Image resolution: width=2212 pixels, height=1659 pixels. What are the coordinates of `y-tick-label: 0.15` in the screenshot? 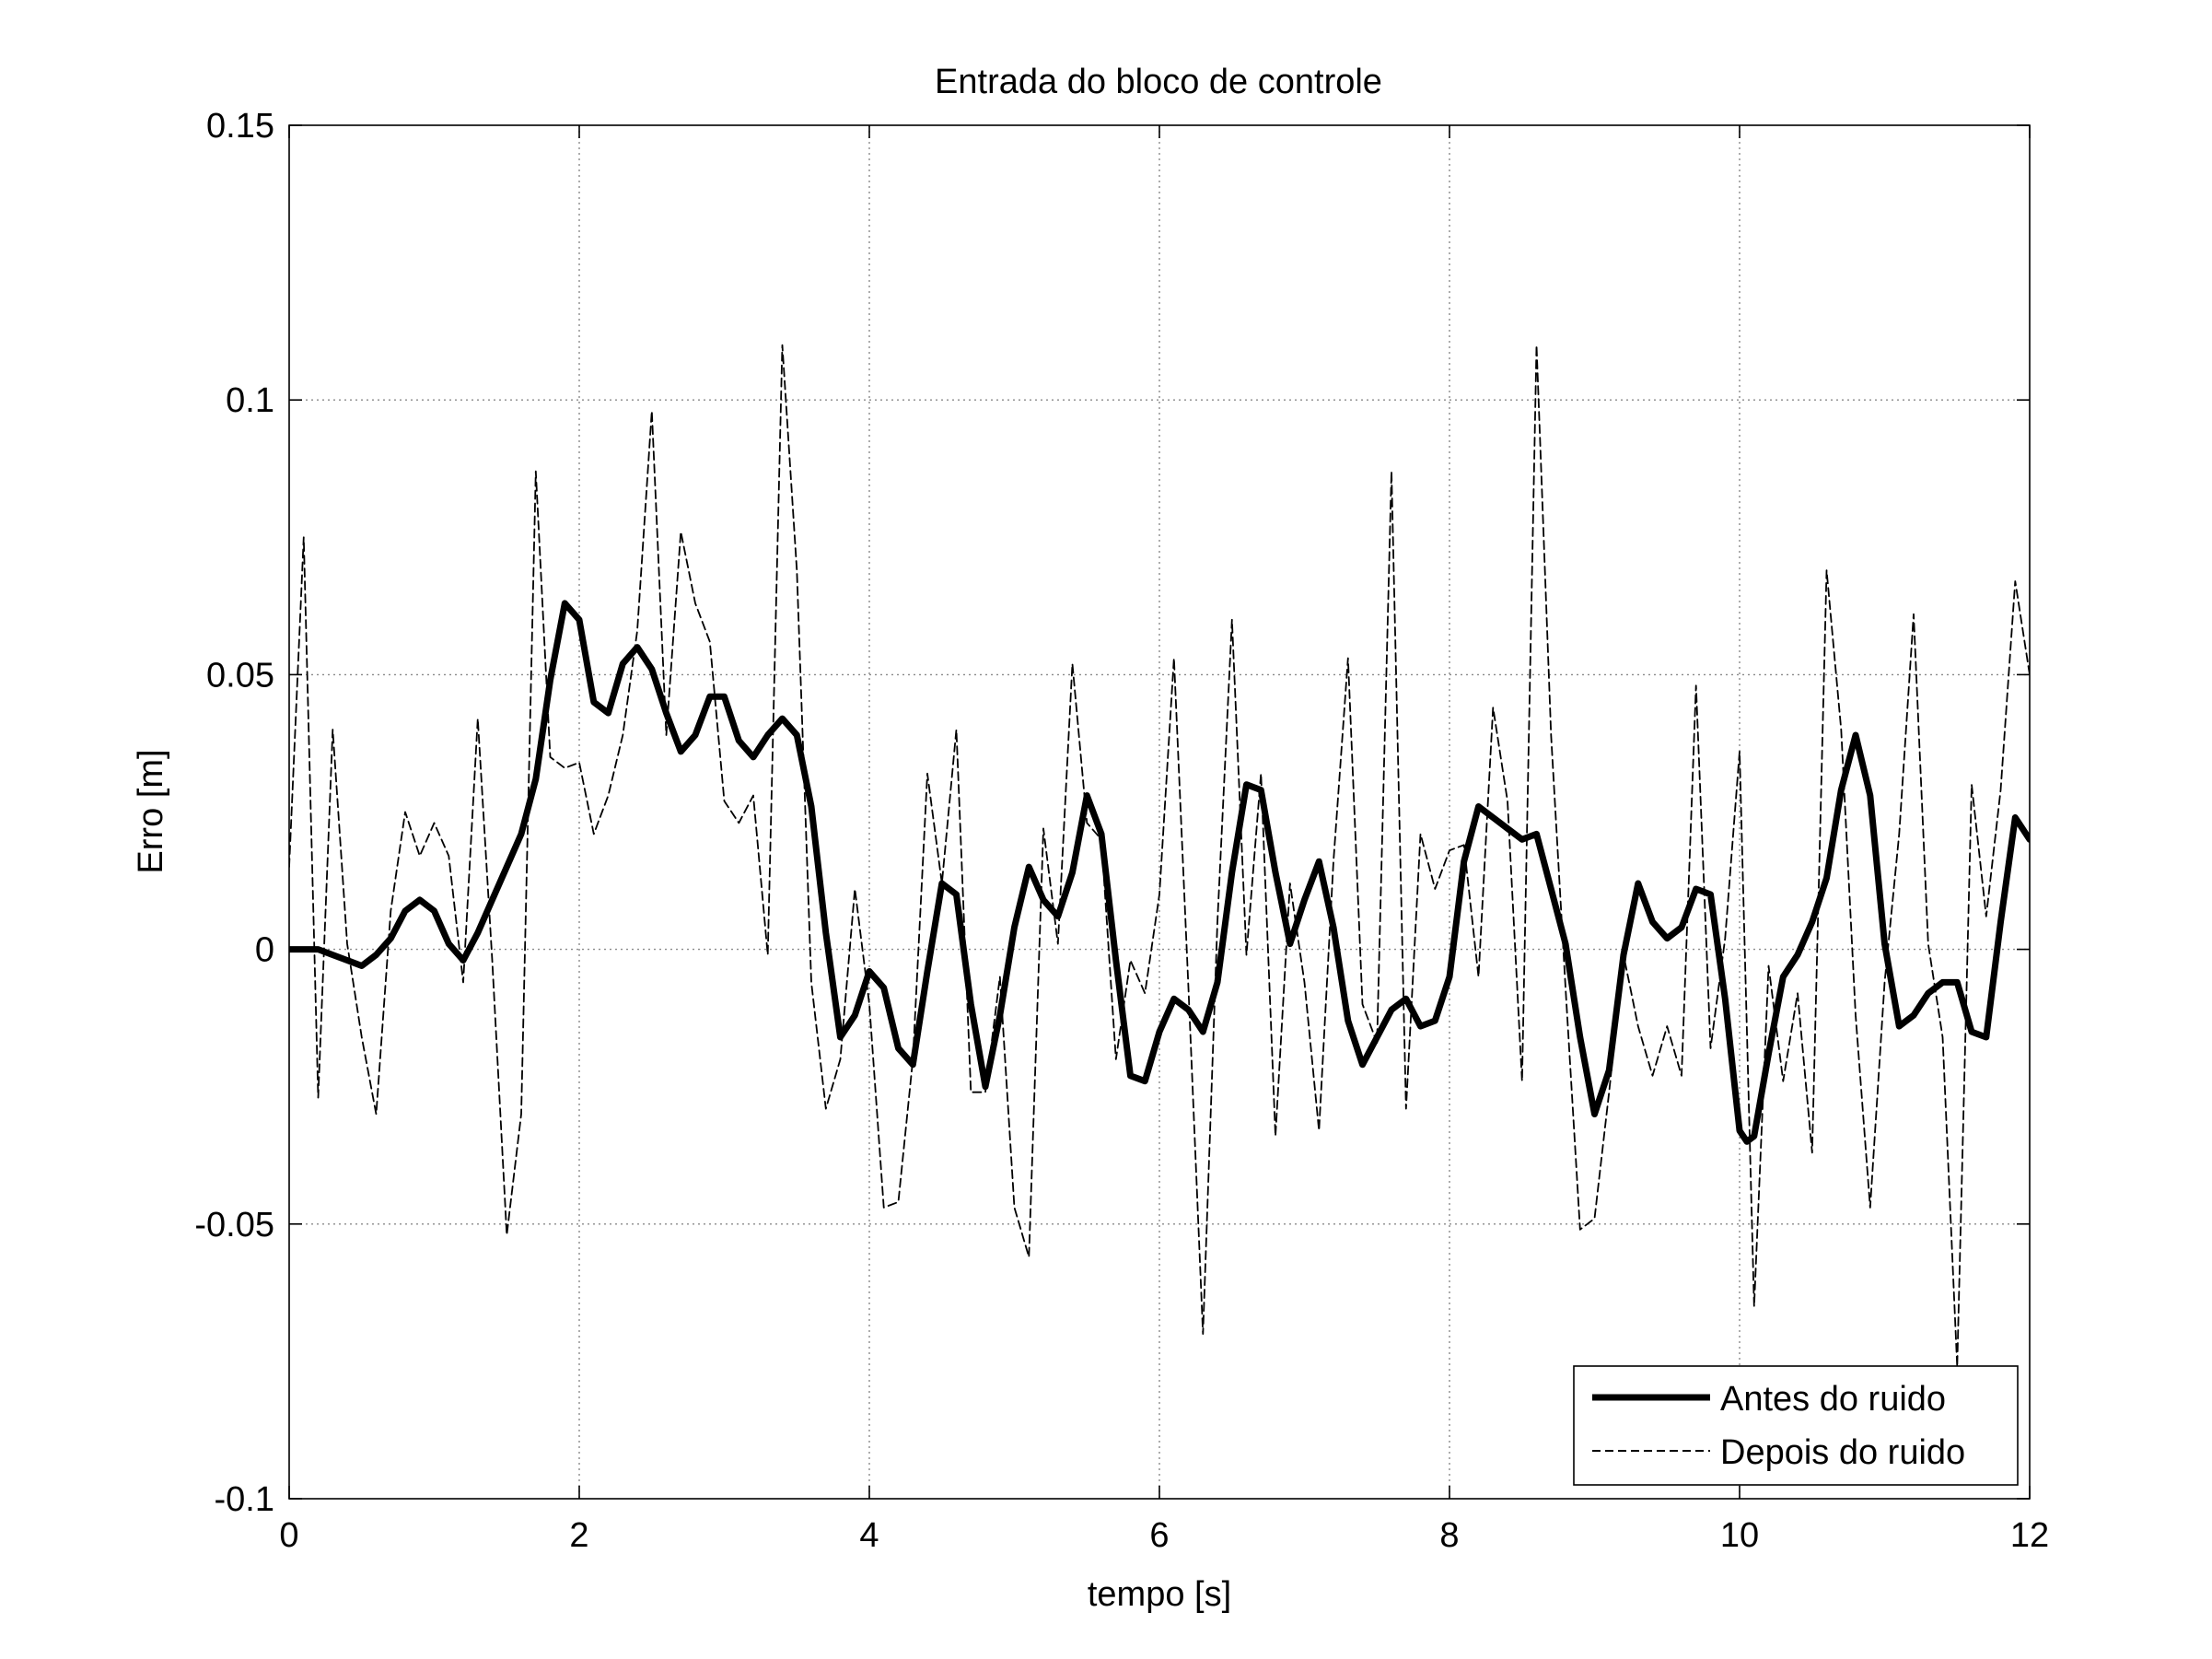 It's located at (240, 126).